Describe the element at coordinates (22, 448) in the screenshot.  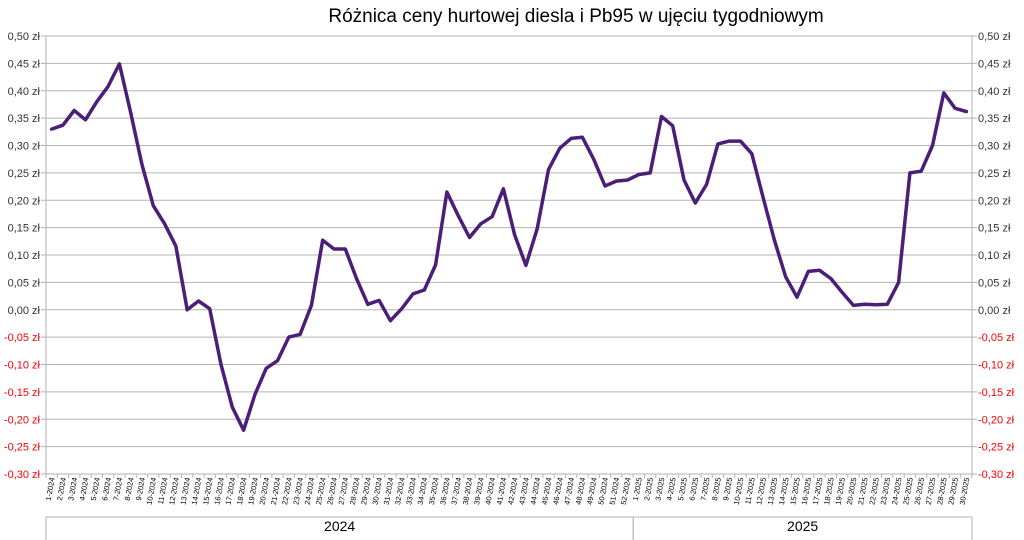
I see `y-tick-label-left: -0,25 zł` at that location.